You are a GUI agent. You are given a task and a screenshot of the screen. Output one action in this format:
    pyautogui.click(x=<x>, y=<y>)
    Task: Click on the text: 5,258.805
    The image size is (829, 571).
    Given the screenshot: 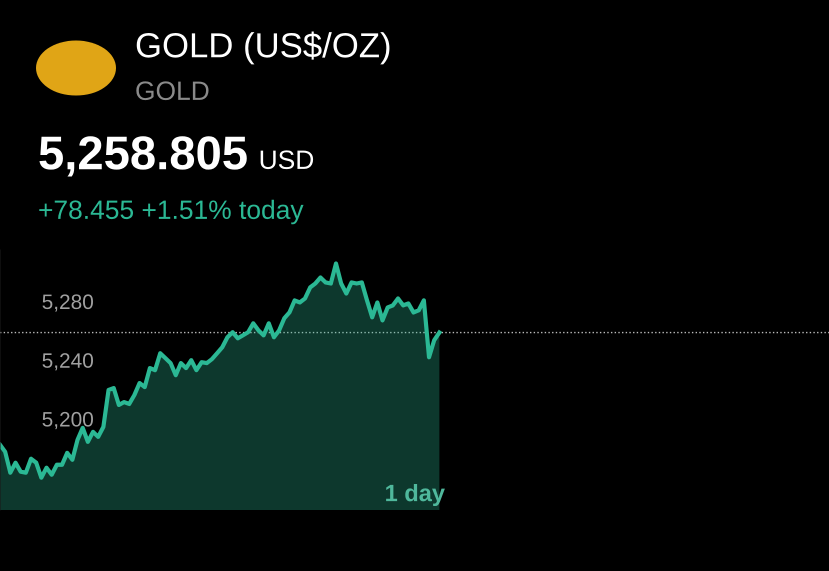 What is the action you would take?
    pyautogui.click(x=143, y=156)
    